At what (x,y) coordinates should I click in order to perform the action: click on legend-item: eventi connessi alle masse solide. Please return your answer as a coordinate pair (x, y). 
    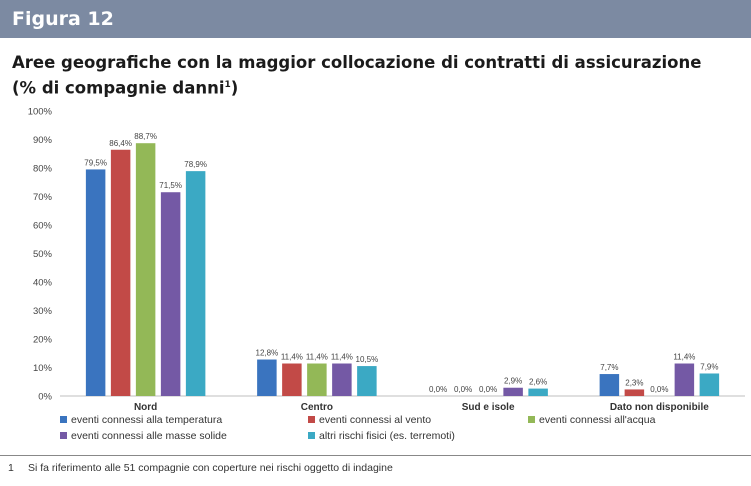
    Looking at the image, I should click on (143, 436).